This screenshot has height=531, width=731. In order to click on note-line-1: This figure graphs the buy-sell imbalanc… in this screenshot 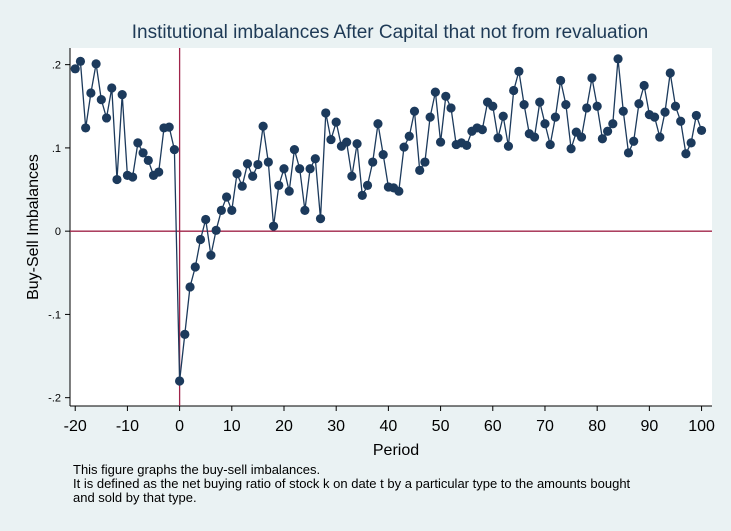, I will do `click(197, 469)`.